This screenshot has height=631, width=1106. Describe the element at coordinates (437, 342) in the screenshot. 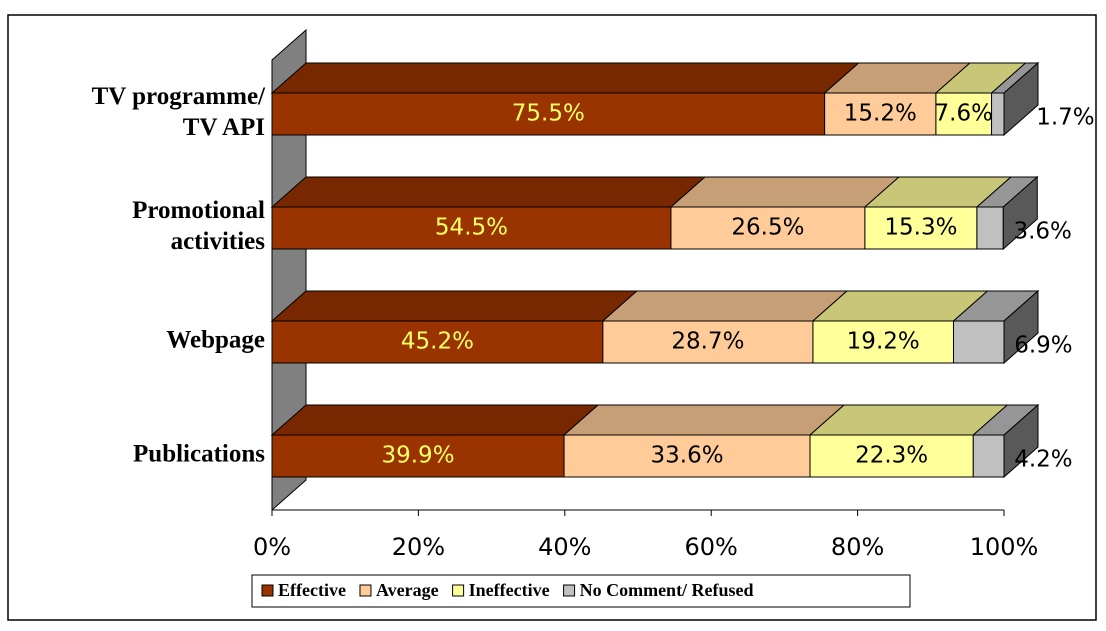

I see `data-label: 45.2%` at that location.